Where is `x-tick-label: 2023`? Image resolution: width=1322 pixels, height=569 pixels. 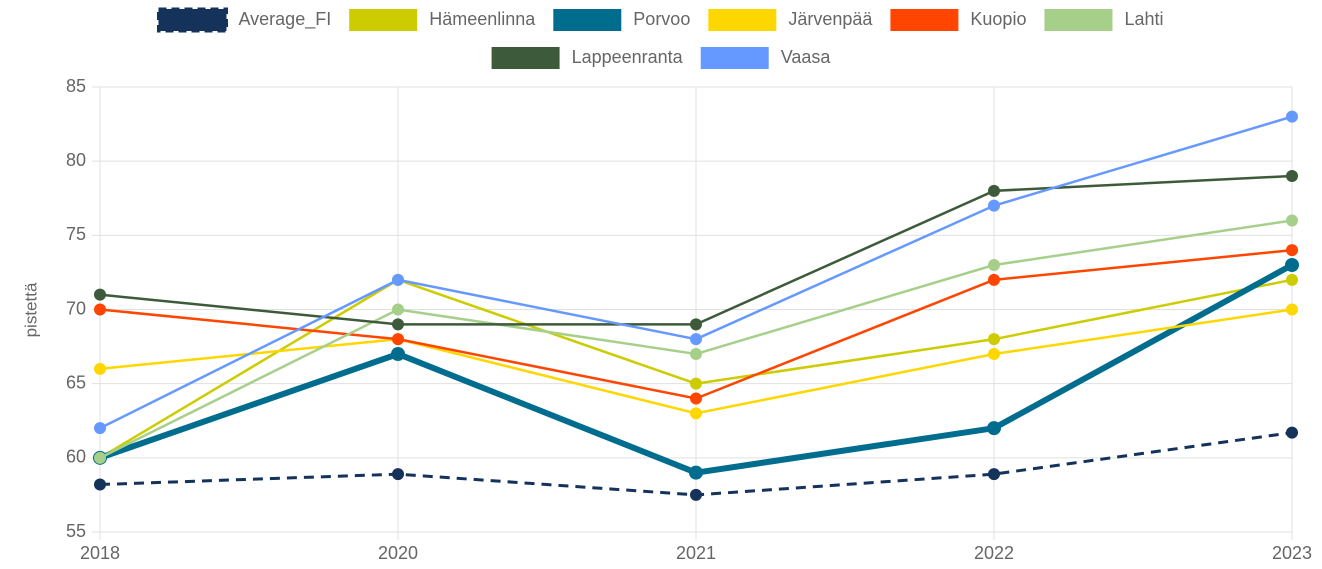
x-tick-label: 2023 is located at coordinates (1292, 553).